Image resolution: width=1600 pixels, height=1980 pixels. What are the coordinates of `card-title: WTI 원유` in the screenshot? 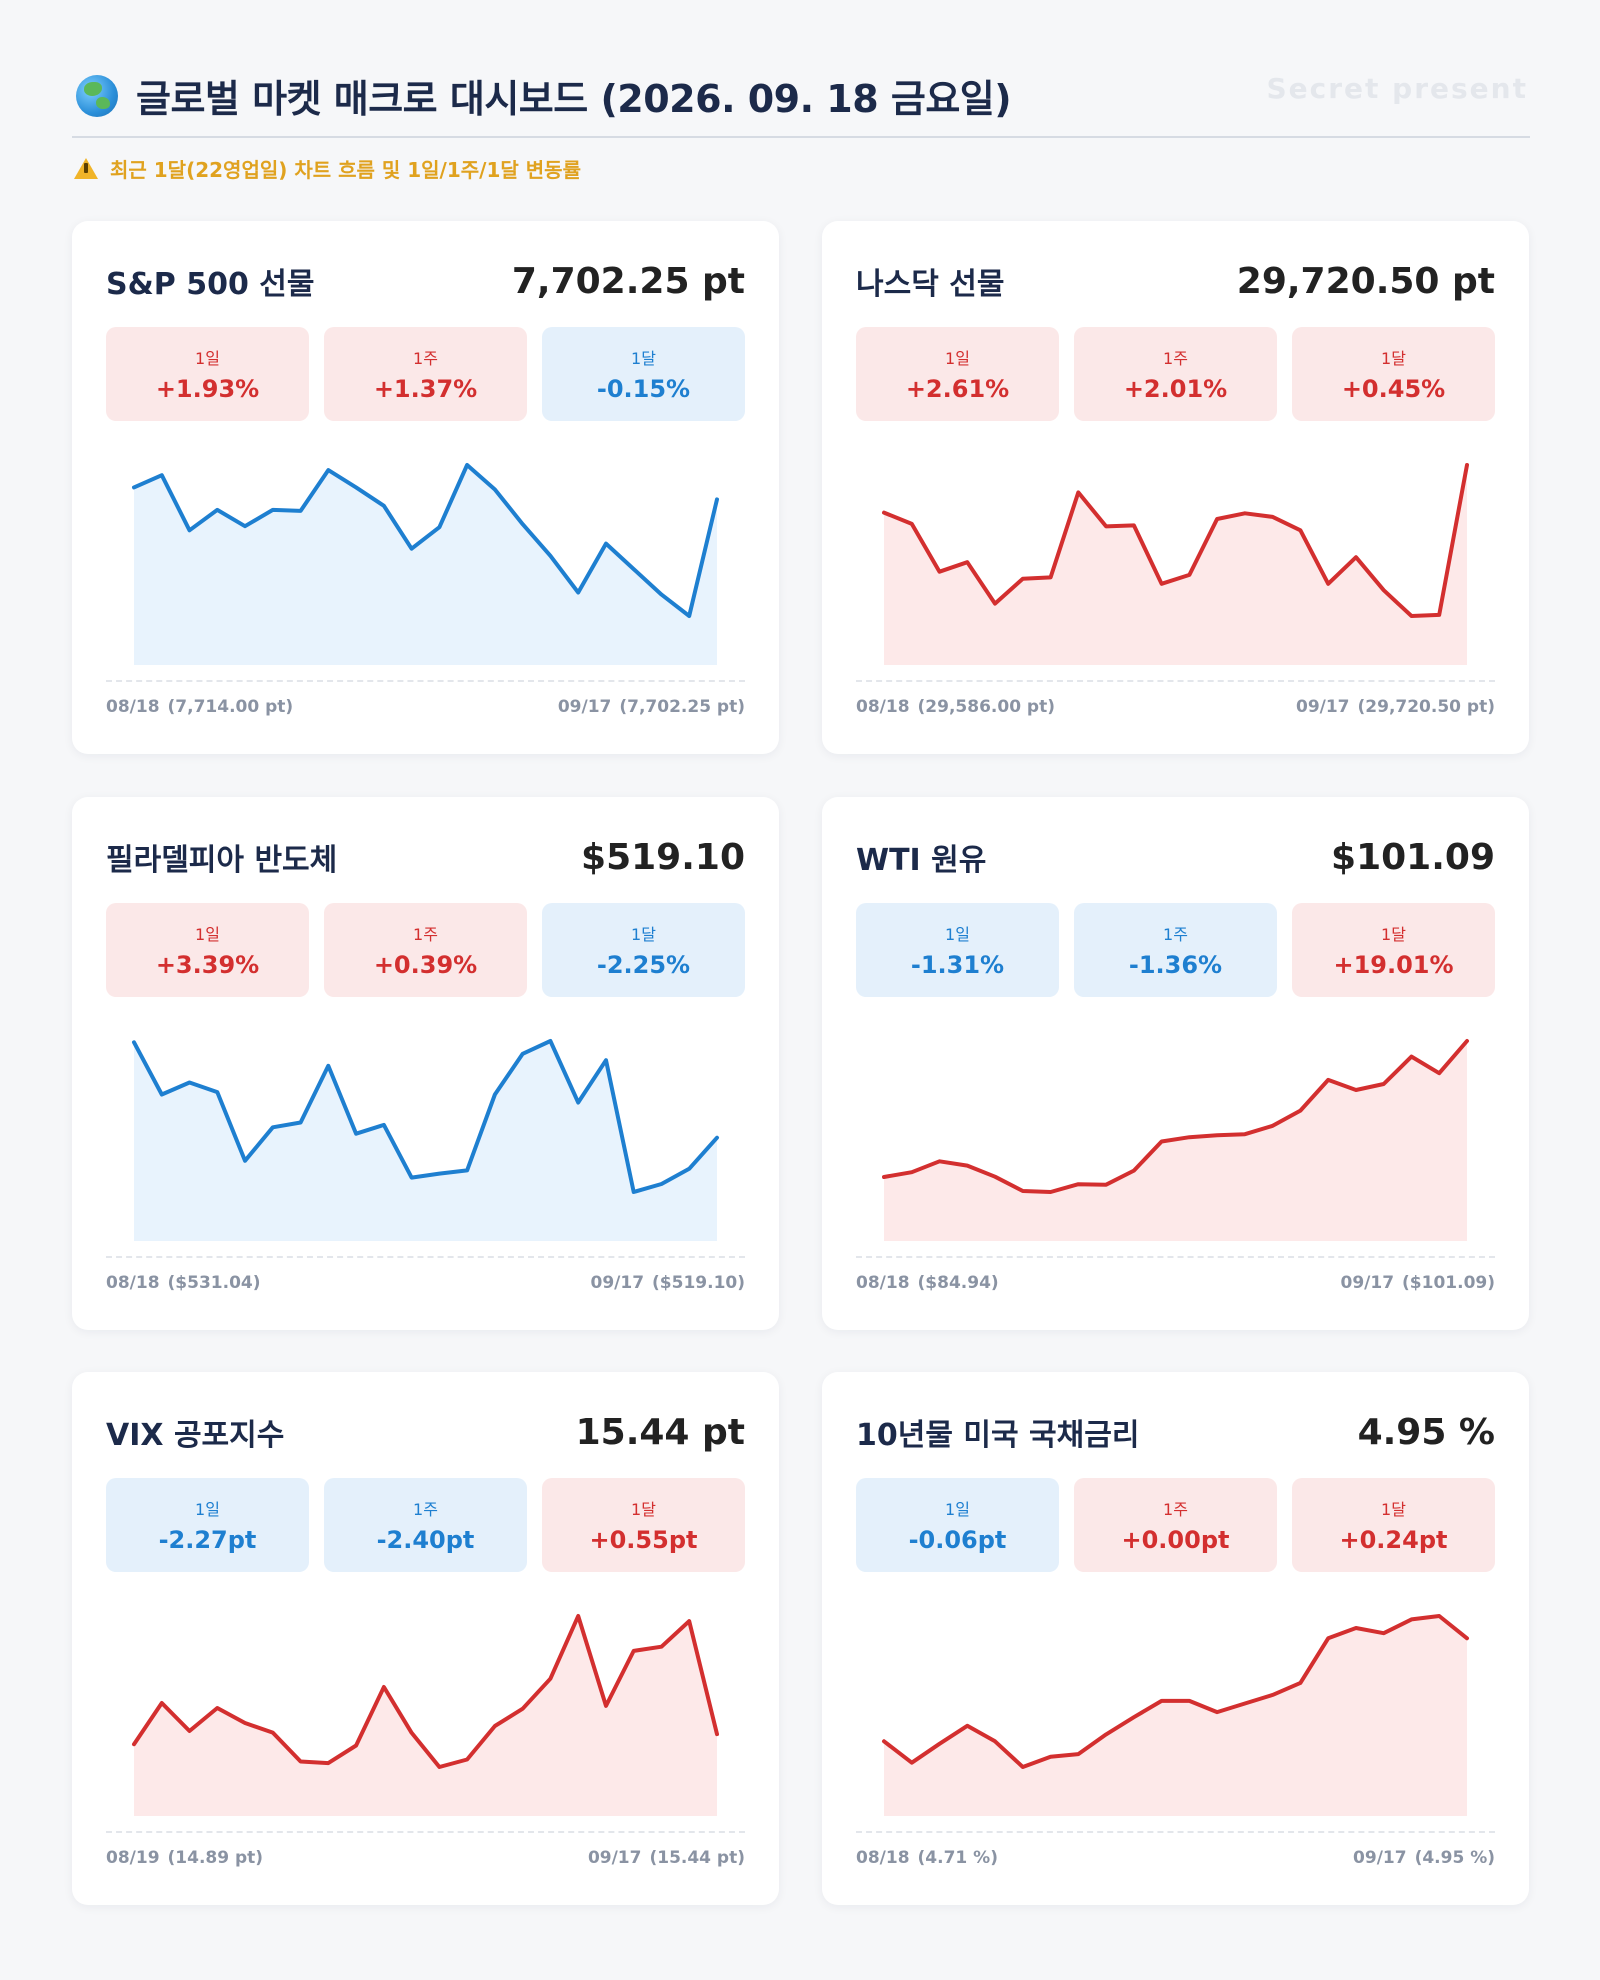 It's located at (921, 860).